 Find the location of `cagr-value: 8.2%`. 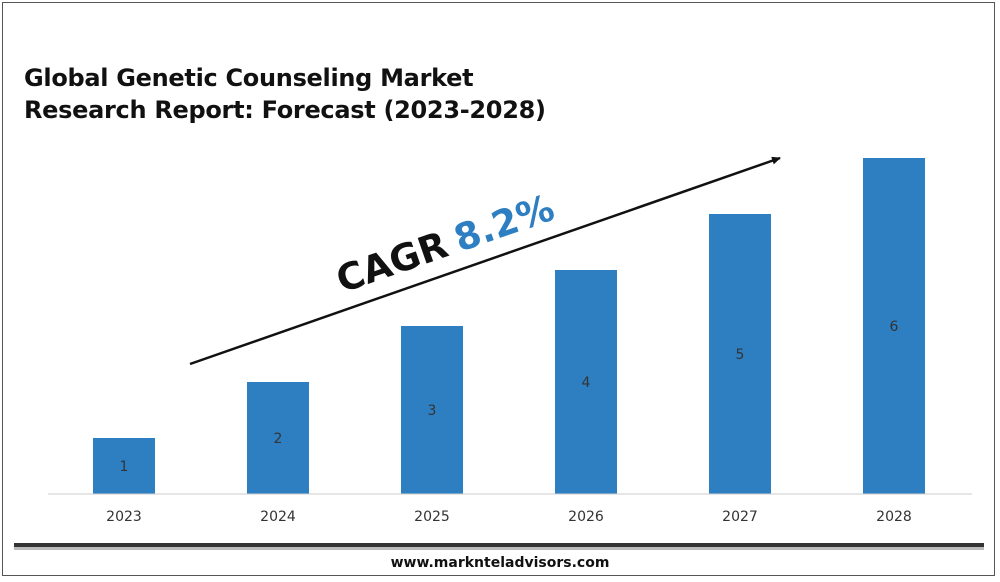

cagr-value: 8.2% is located at coordinates (504, 223).